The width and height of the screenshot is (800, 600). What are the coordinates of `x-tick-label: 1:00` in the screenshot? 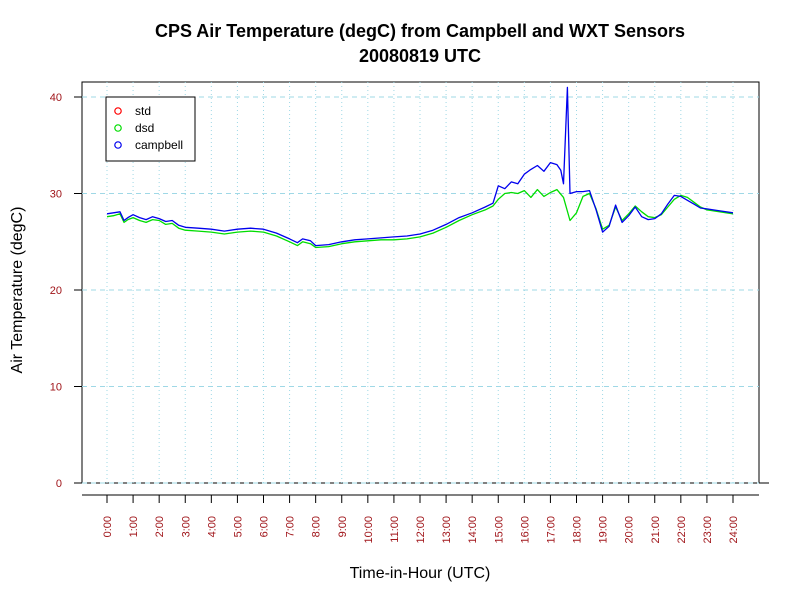 It's located at (134, 526).